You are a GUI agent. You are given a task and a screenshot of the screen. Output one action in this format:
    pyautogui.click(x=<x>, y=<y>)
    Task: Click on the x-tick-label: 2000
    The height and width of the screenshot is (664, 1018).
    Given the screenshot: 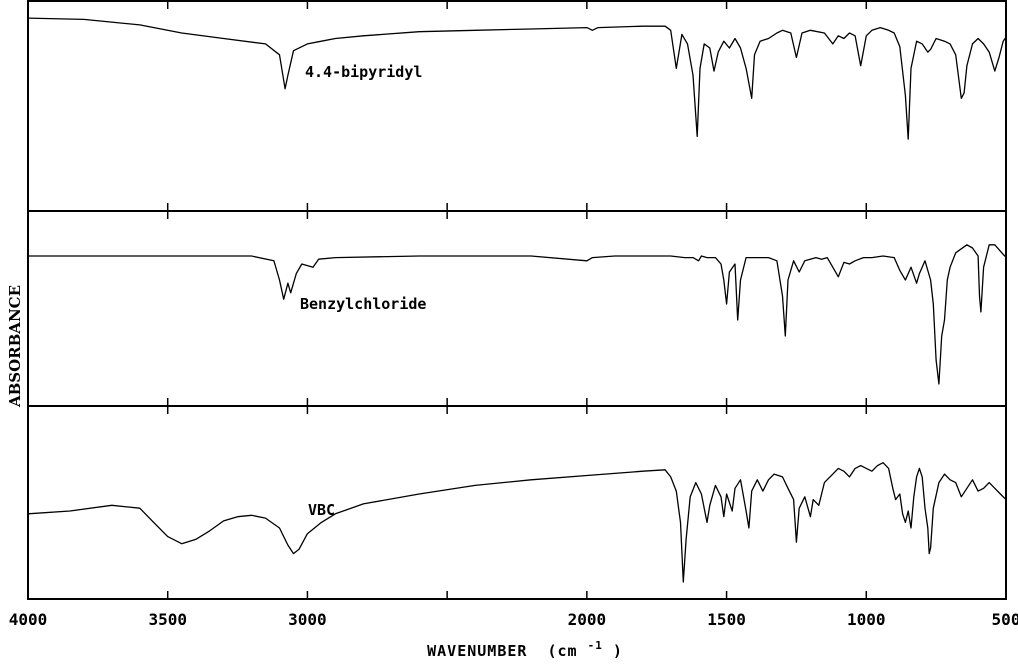 What is the action you would take?
    pyautogui.click(x=587, y=619)
    